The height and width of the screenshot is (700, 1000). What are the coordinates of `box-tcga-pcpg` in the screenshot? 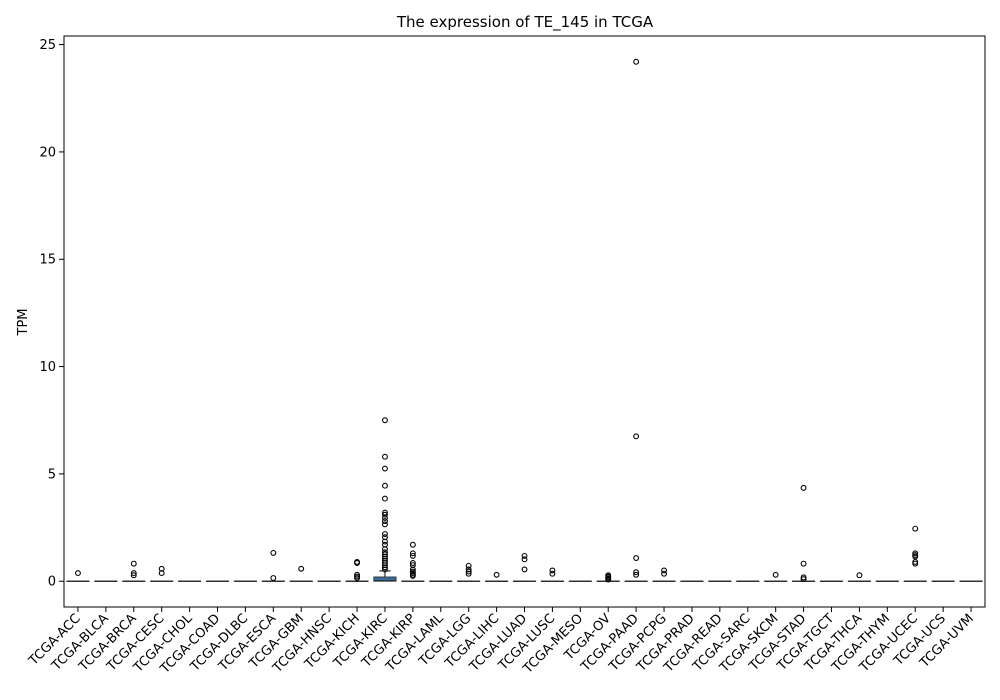 It's located at (664, 574).